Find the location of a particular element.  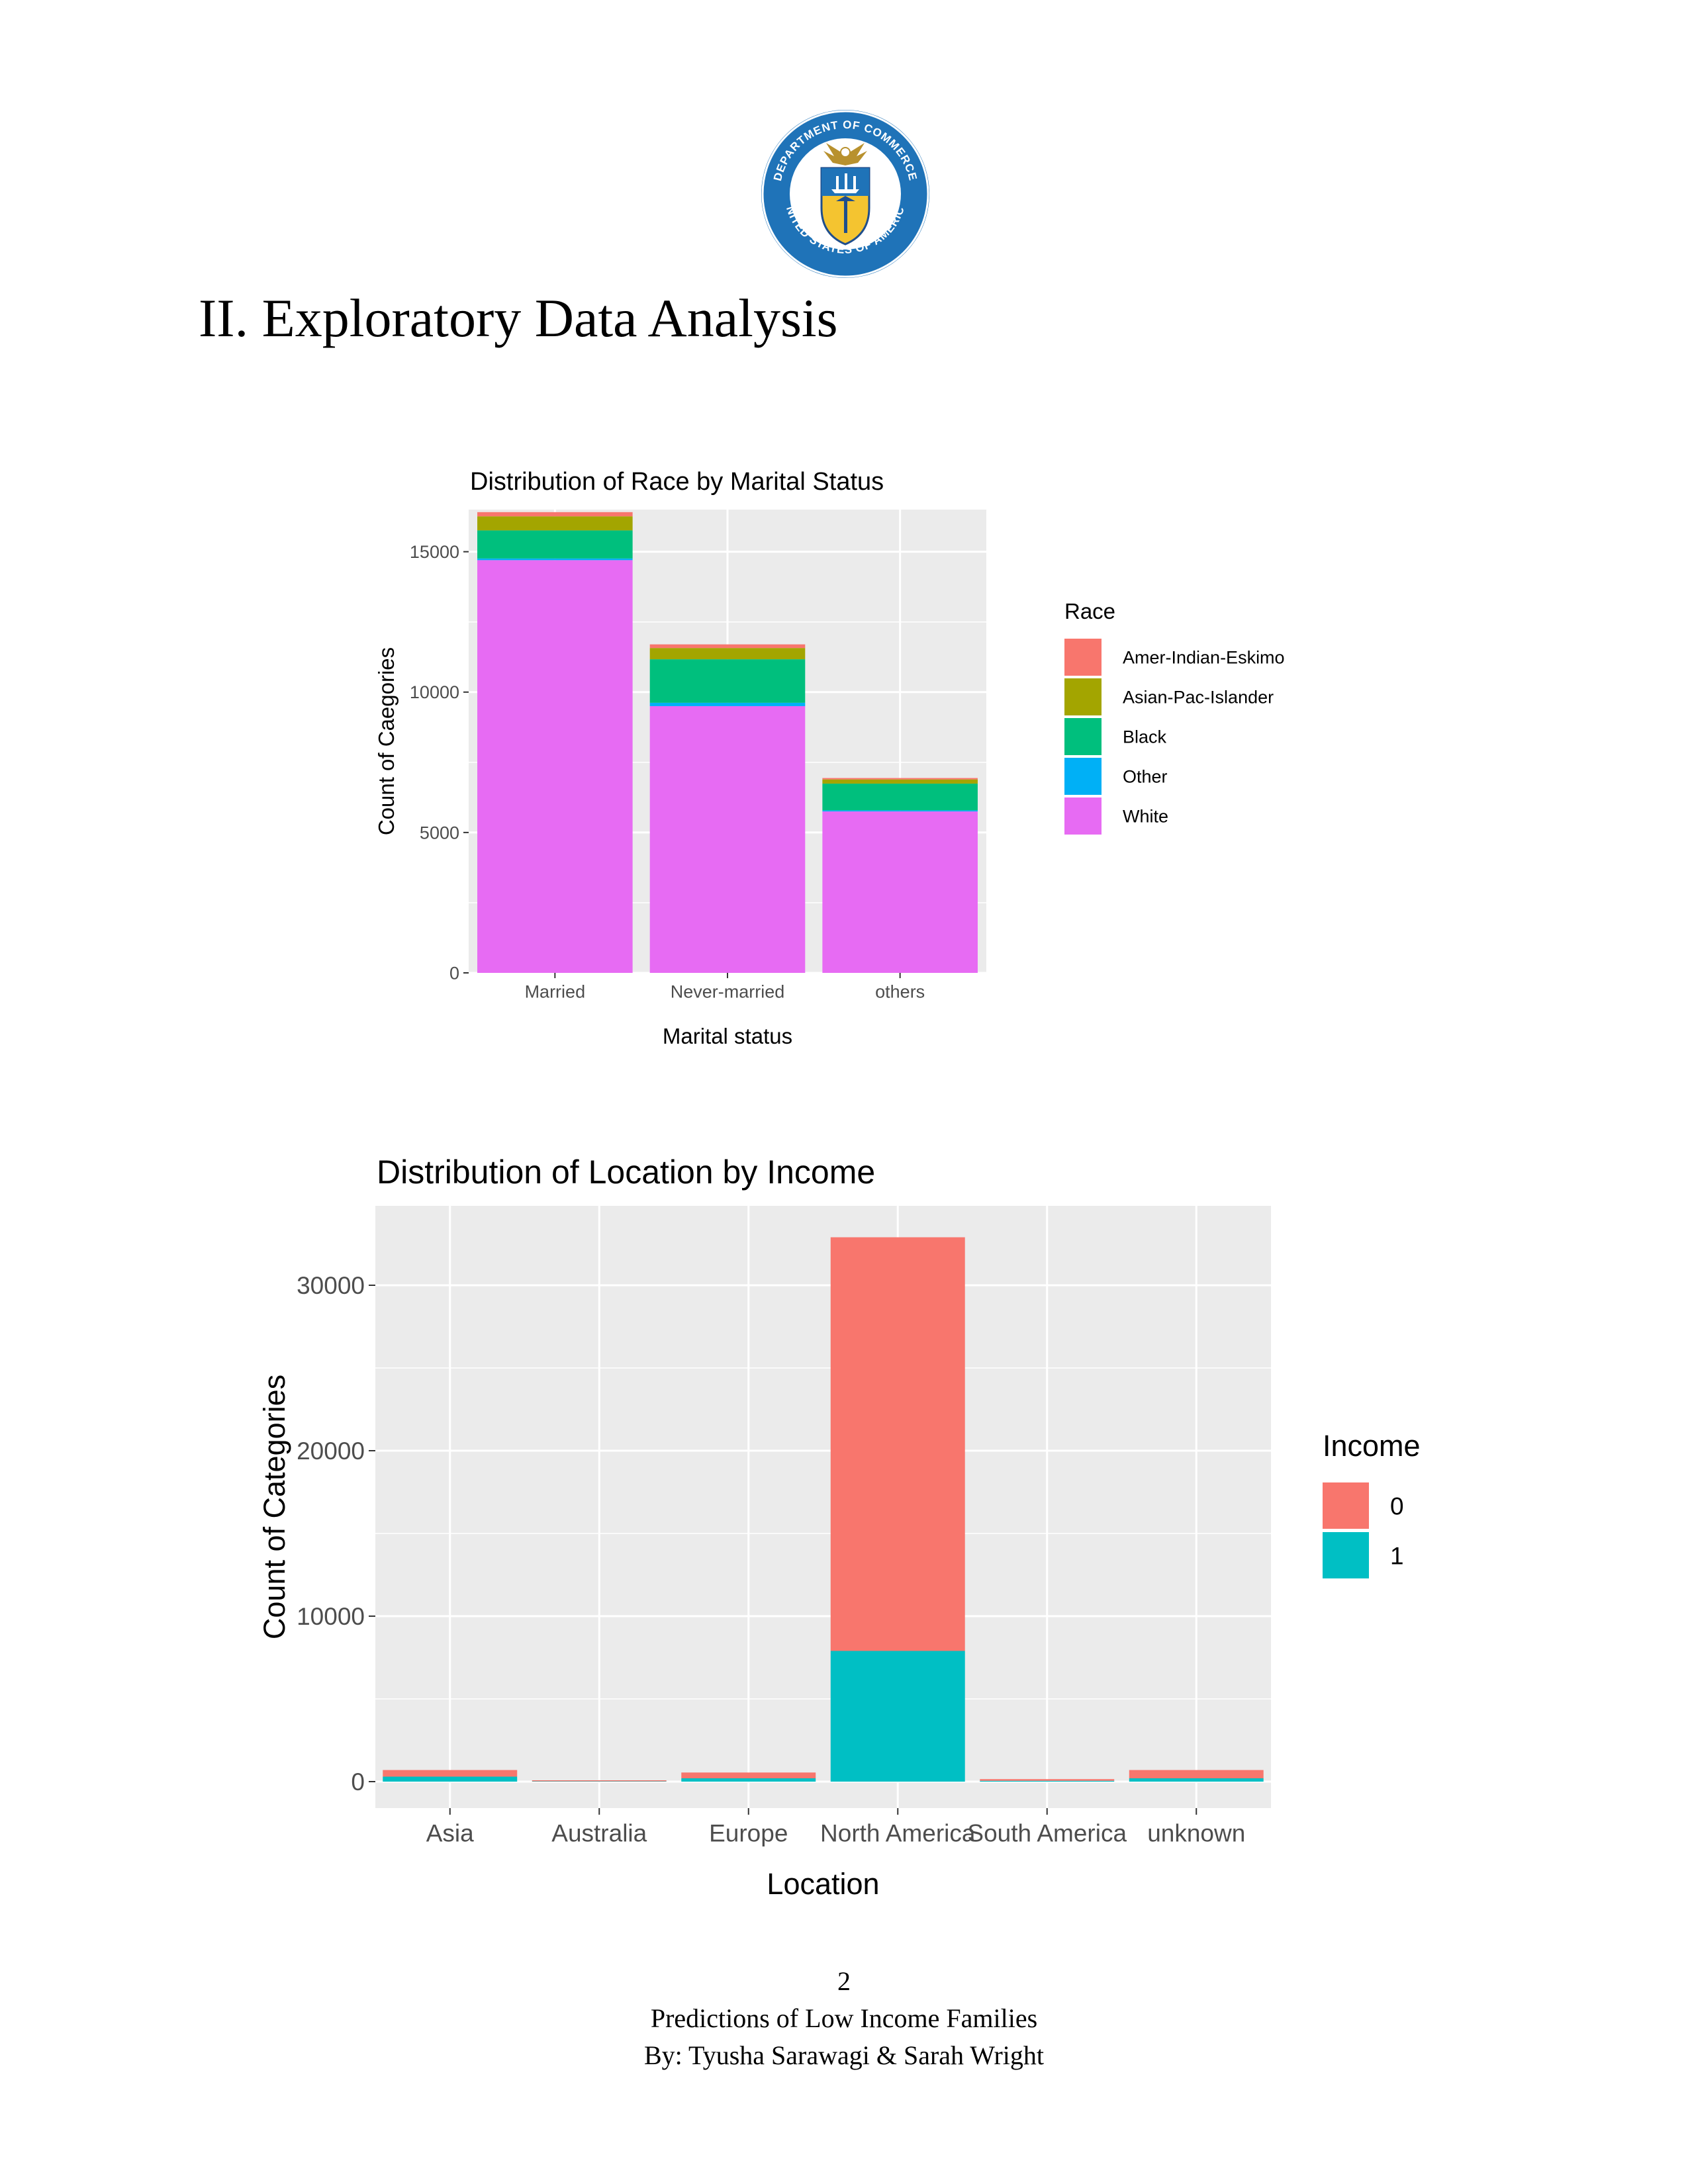

legend-label-0: 0 is located at coordinates (1397, 1506).